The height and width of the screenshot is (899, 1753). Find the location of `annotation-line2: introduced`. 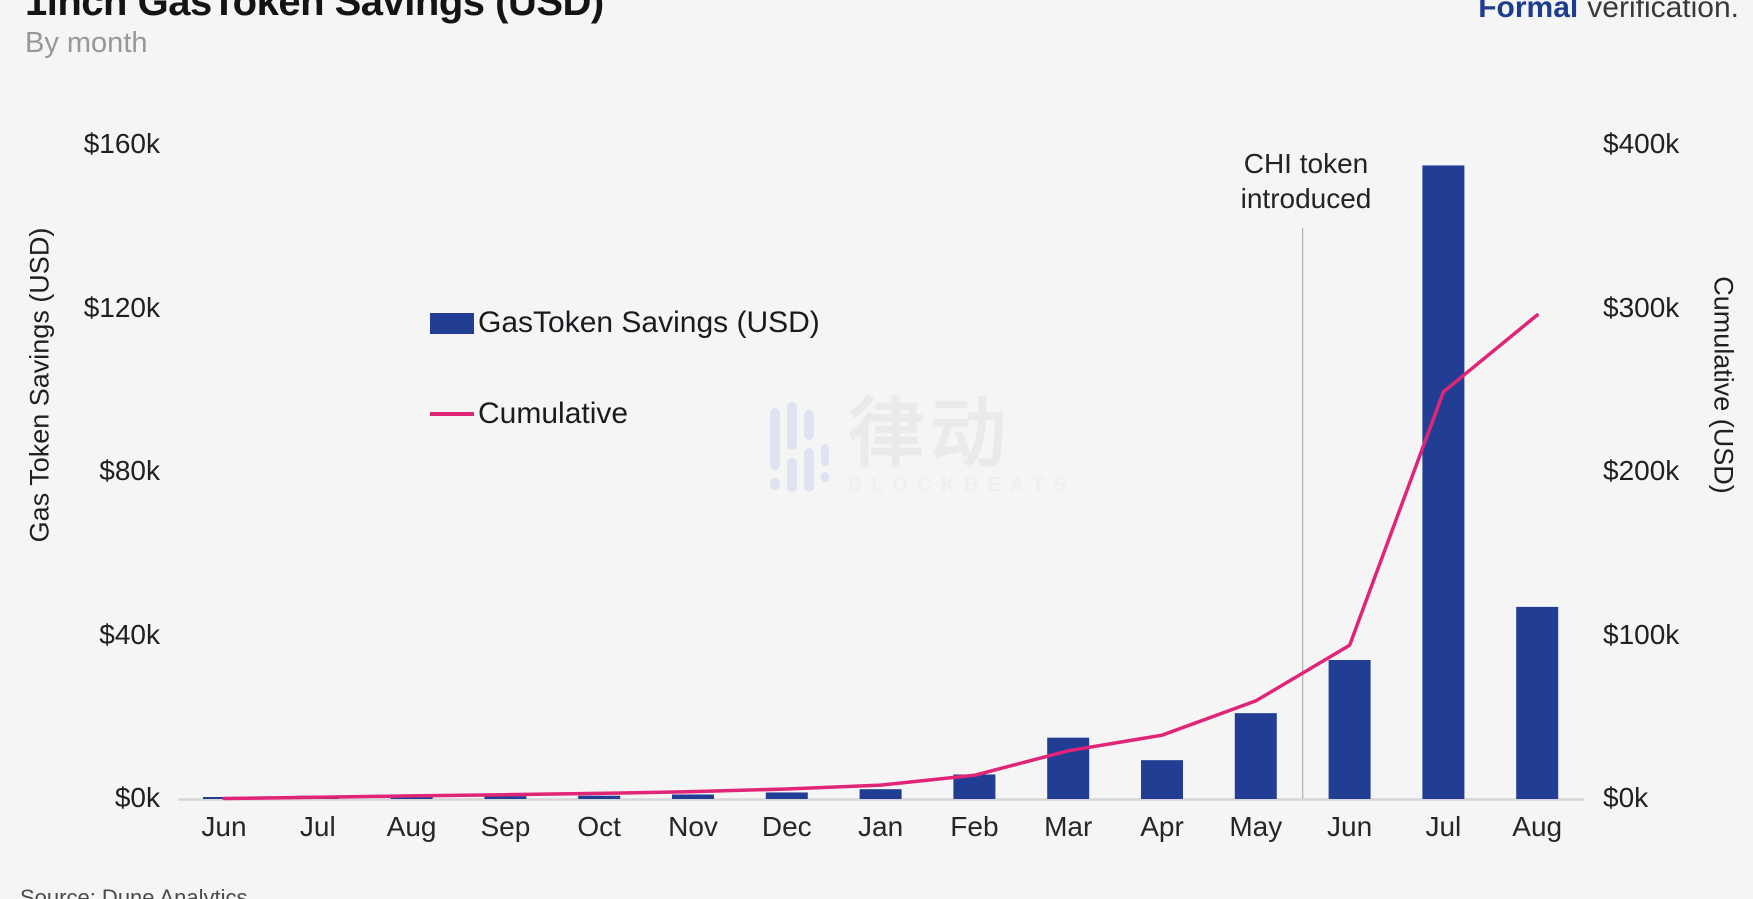

annotation-line2: introduced is located at coordinates (1306, 198).